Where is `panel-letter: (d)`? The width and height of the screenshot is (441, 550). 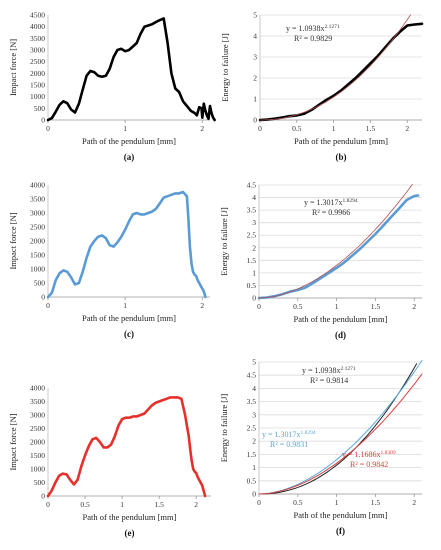 panel-letter: (d) is located at coordinates (340, 335).